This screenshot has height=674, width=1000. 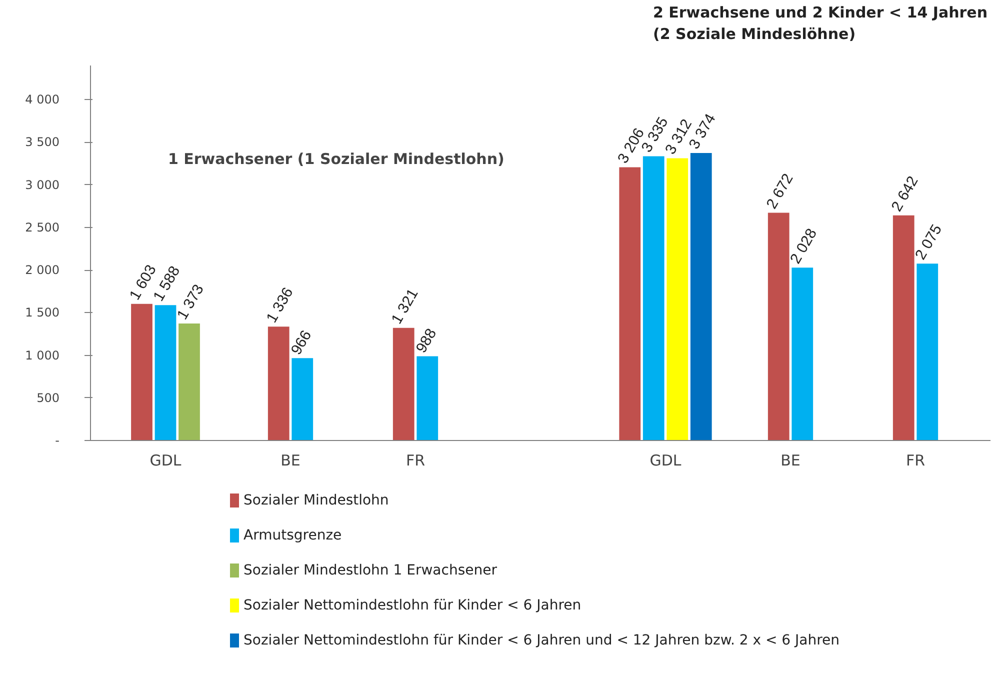 I want to click on y-tick-label: 500, so click(x=48, y=397).